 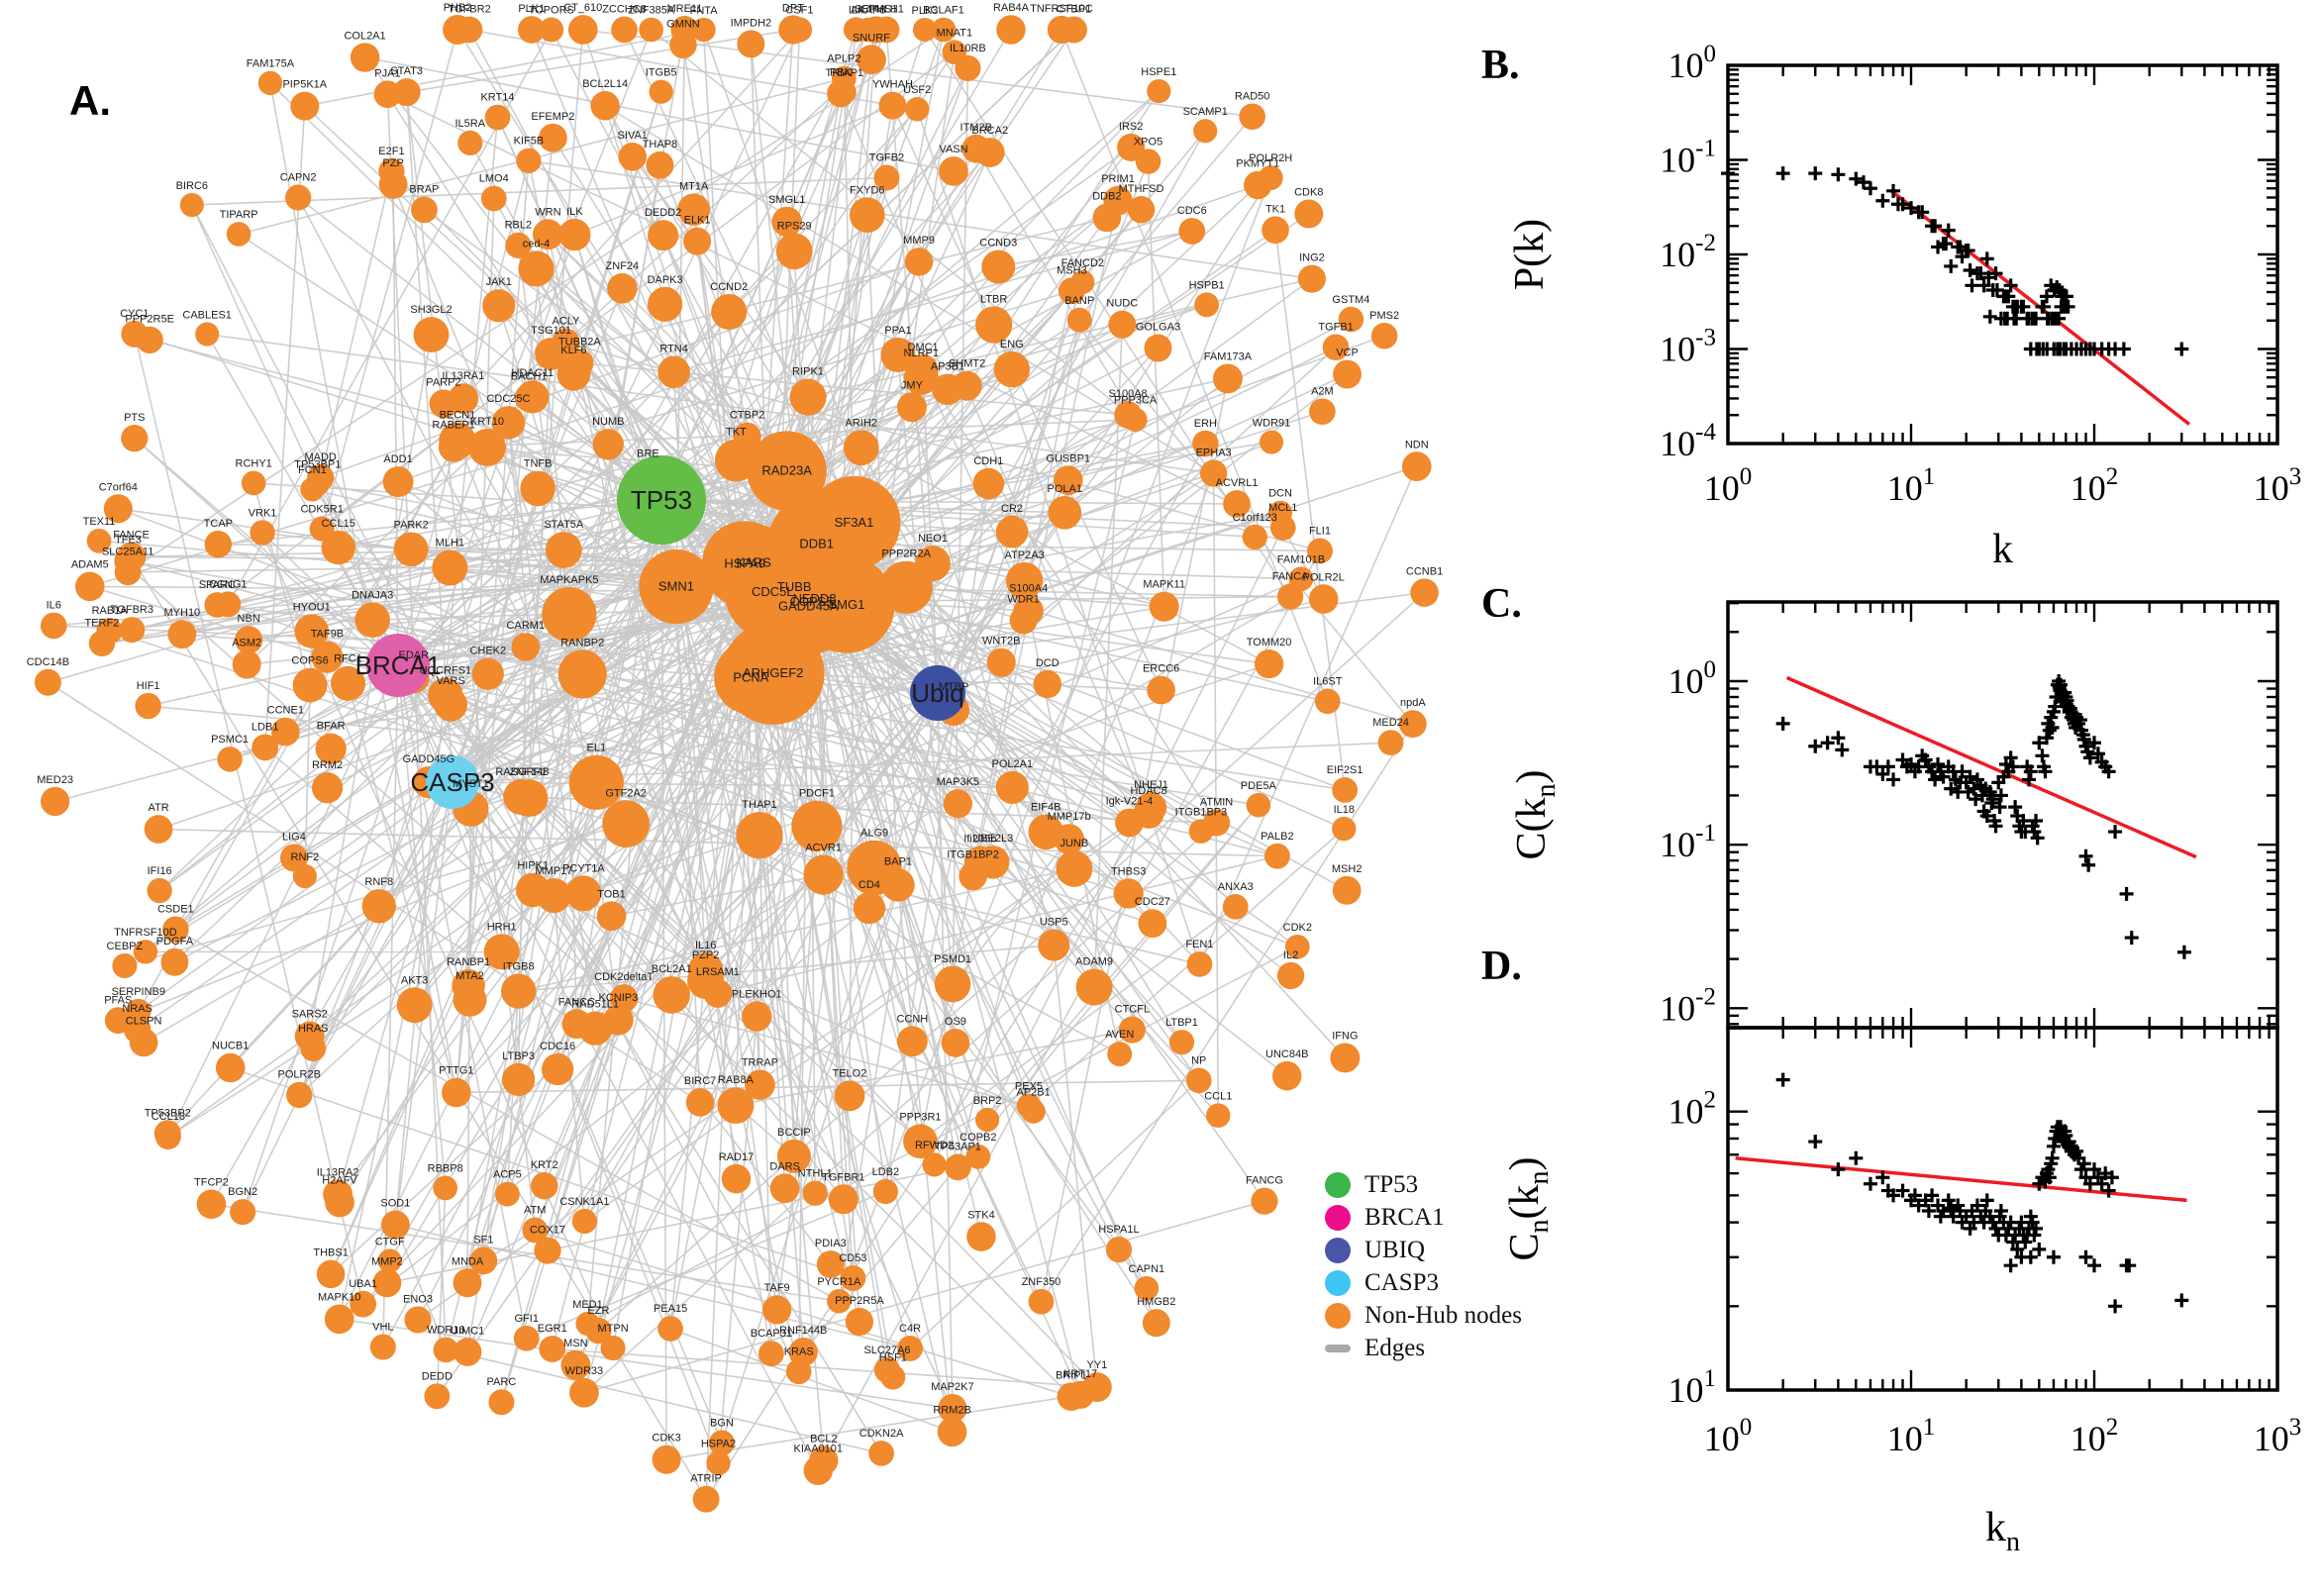 What do you see at coordinates (1338, 1348) in the screenshot?
I see `edge-line-icon` at bounding box center [1338, 1348].